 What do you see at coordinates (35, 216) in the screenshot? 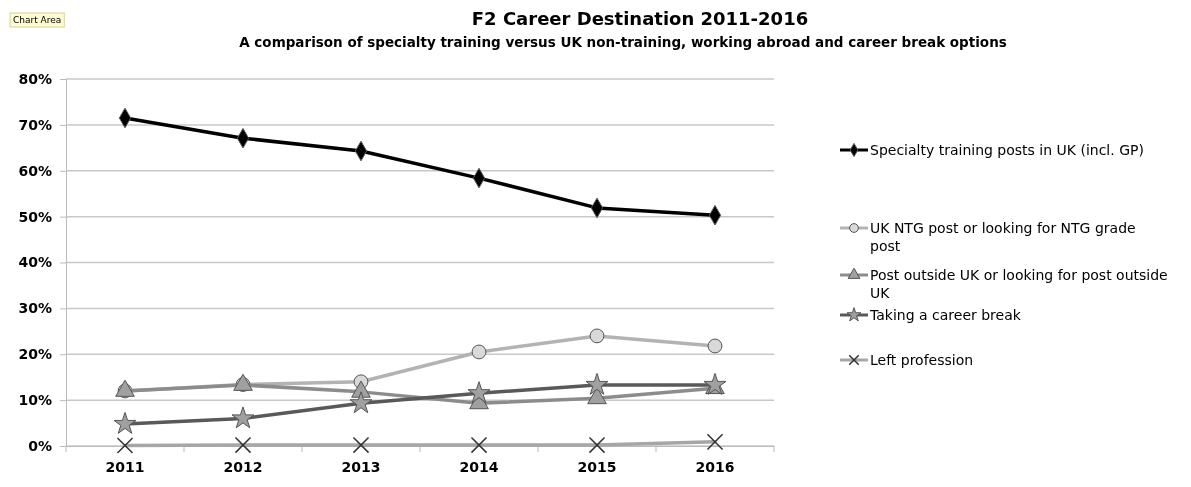
I see `y-tick-label: 50%` at bounding box center [35, 216].